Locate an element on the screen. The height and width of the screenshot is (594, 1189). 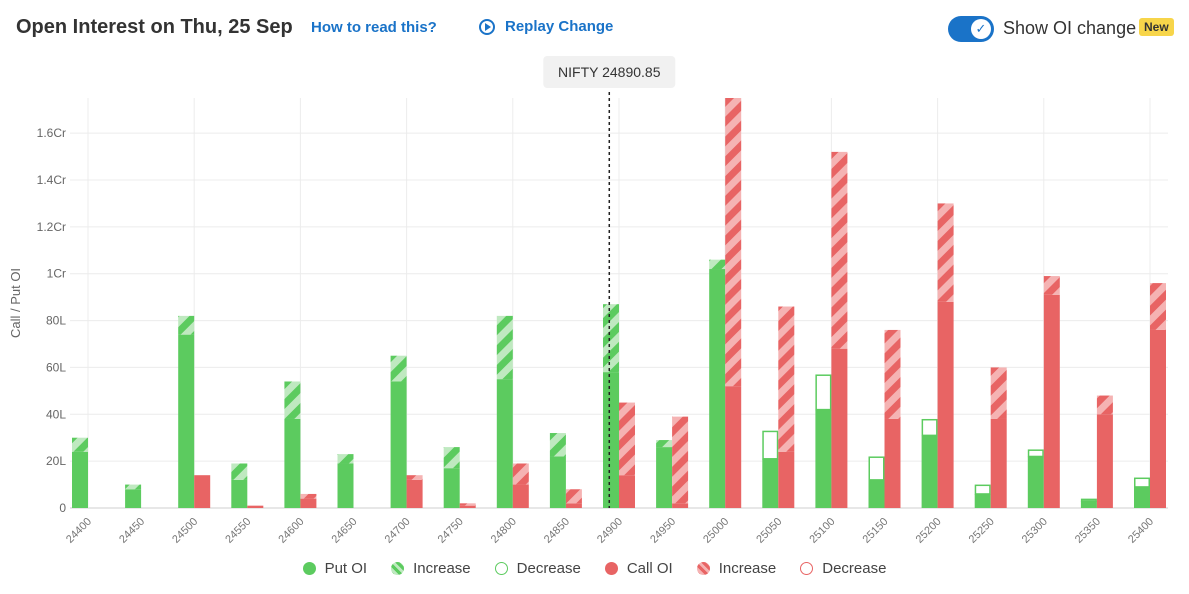
y-tick-label: 1.2Cr is located at coordinates (51, 227).